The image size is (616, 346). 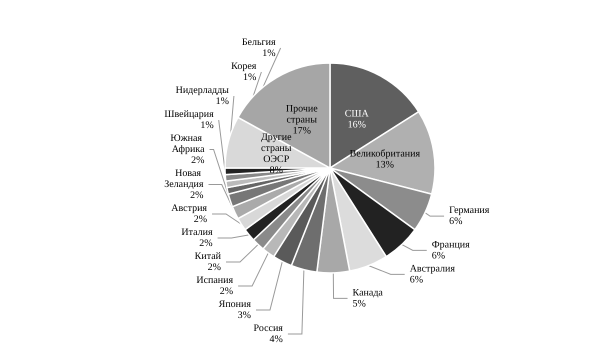 What do you see at coordinates (197, 232) in the screenshot?
I see `slice-label: Италия` at bounding box center [197, 232].